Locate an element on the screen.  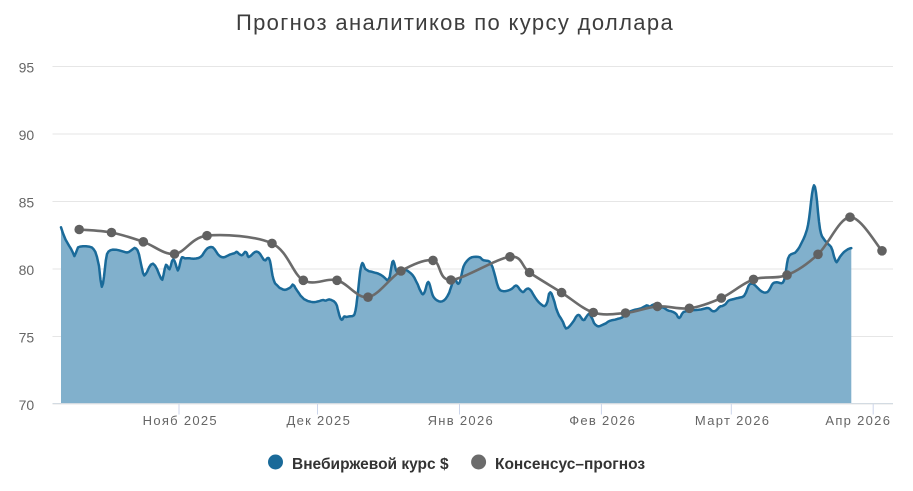
svg-text: Фев 2026 is located at coordinates (602, 420).